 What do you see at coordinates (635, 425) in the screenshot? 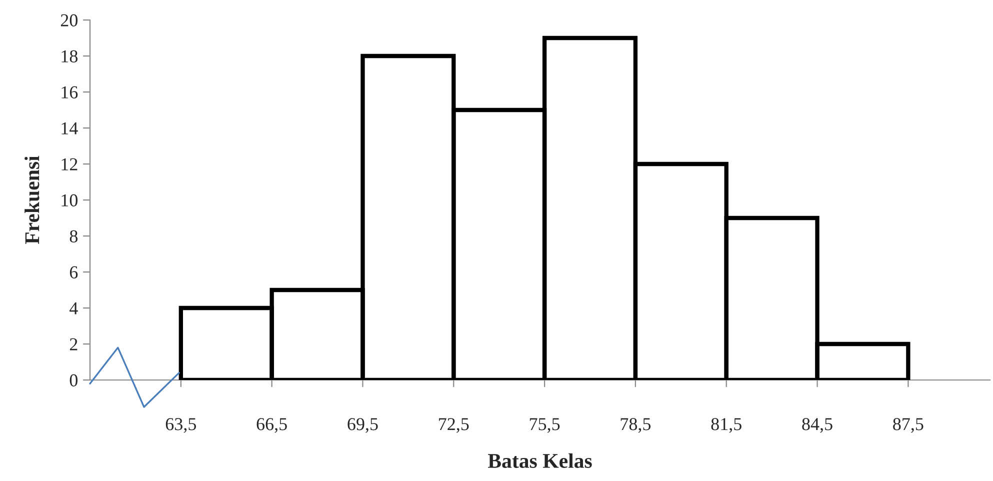
I see `x-tick-label: 78,5` at bounding box center [635, 425].